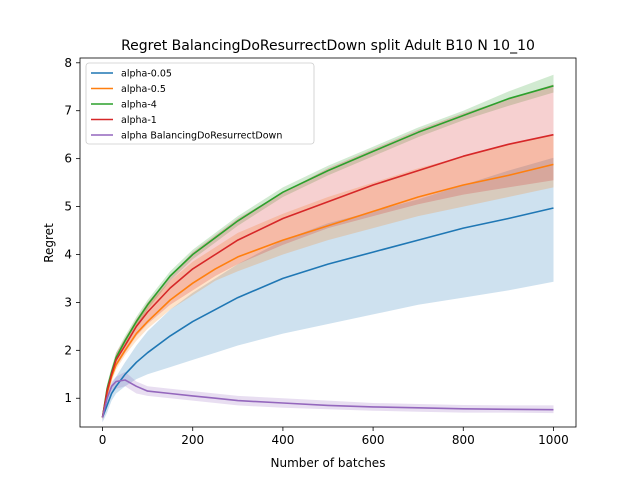 The image size is (640, 480). Describe the element at coordinates (553, 440) in the screenshot. I see `x-tick-label-5: 1000` at that location.